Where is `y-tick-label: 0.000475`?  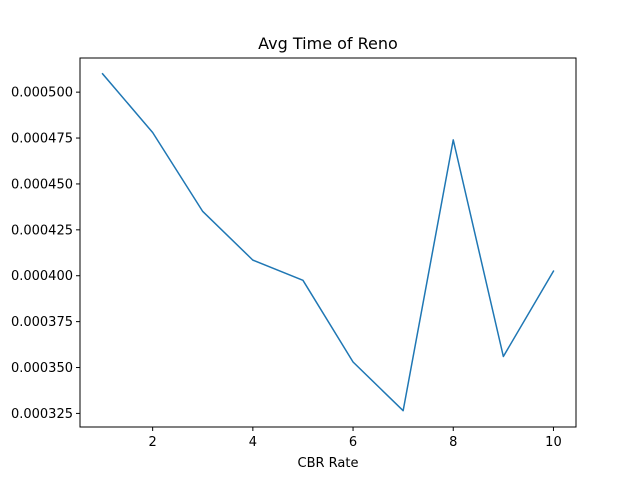 y-tick-label: 0.000475 is located at coordinates (42, 139).